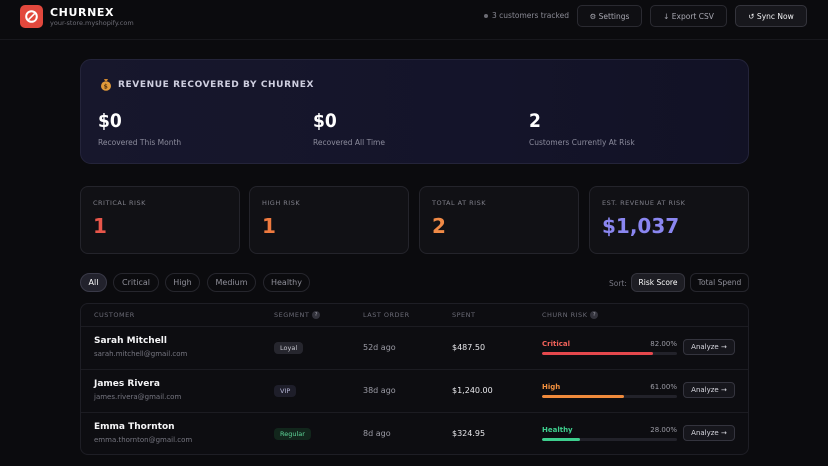 The width and height of the screenshot is (828, 466). Describe the element at coordinates (609, 16) in the screenshot. I see `settings-button: ⚙ Settings` at that location.